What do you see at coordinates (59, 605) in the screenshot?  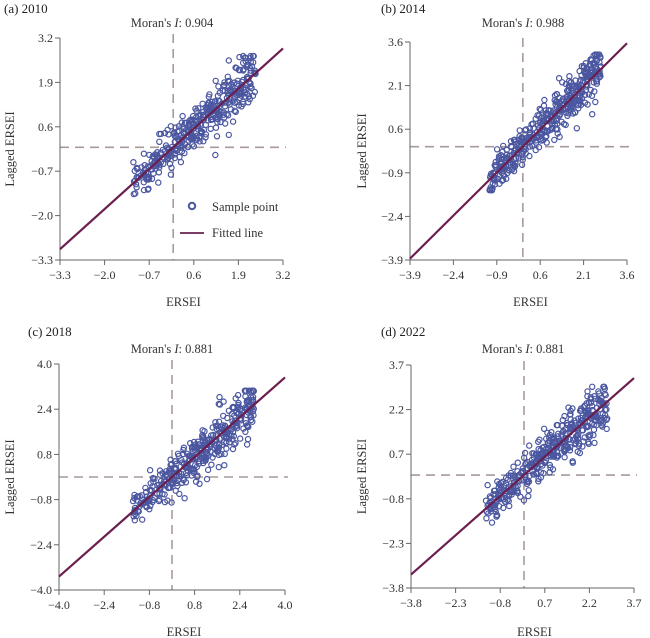 I see `x-tick-label: −4.0` at bounding box center [59, 605].